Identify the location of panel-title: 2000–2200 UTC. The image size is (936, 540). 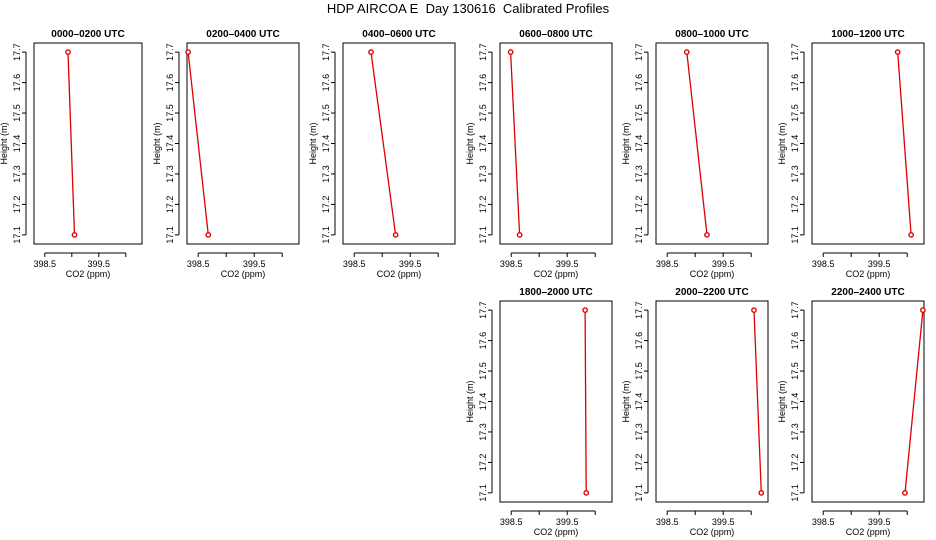
(711, 292).